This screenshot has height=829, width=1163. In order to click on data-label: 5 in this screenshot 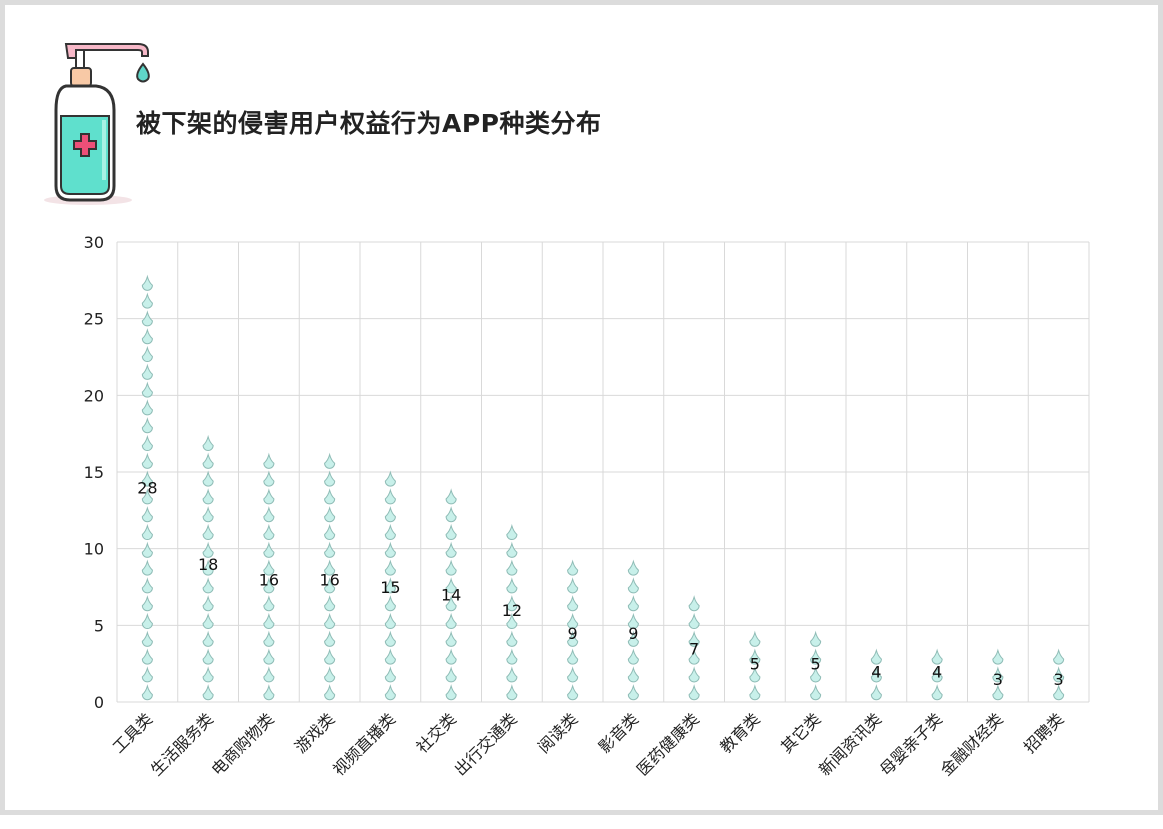, I will do `click(755, 664)`.